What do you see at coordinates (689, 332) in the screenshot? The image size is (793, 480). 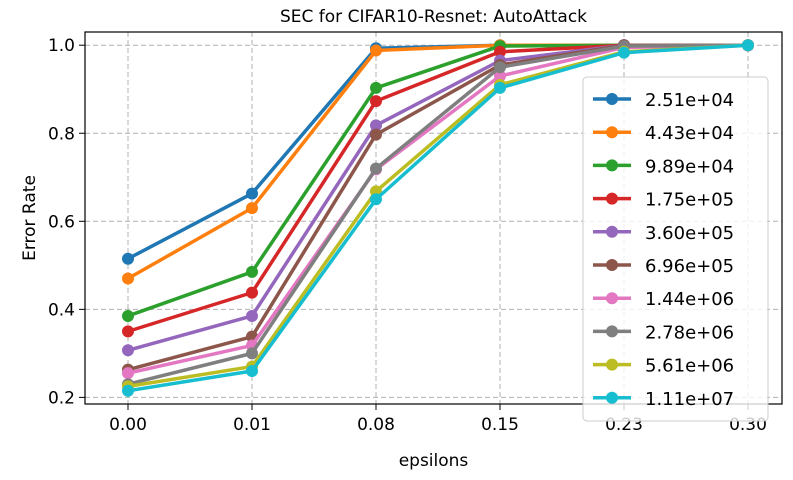 I see `legend-label: 2.78e+06` at bounding box center [689, 332].